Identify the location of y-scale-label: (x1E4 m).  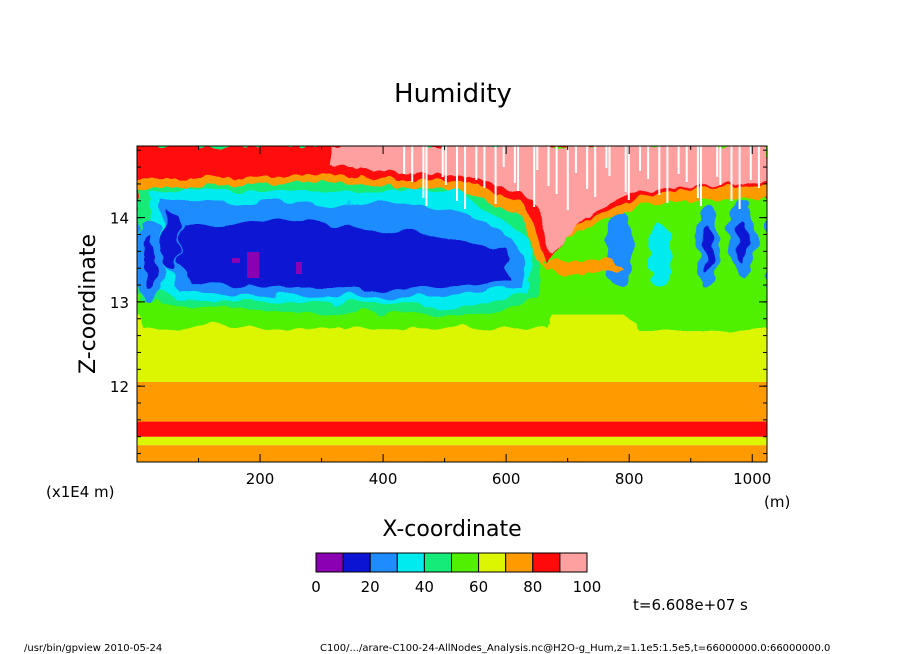
(80, 492).